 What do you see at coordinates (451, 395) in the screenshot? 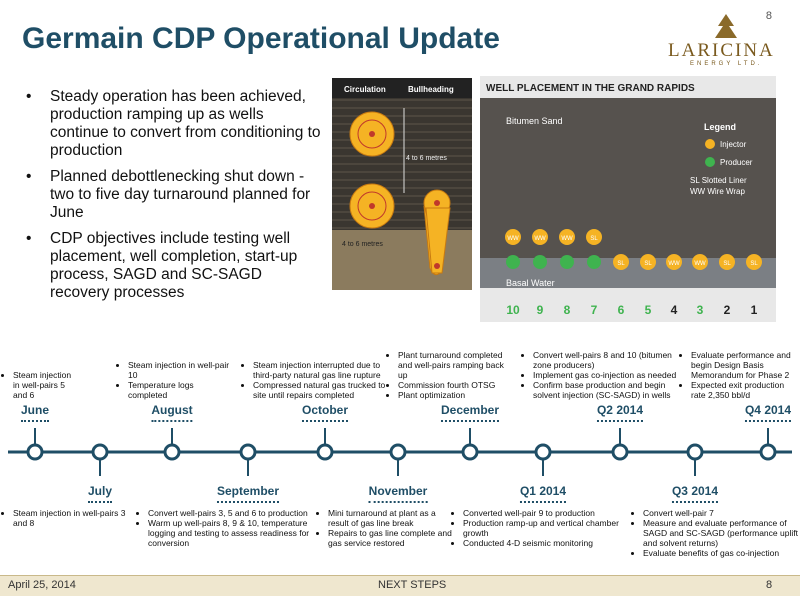
I see `note-item: Plant optimization` at bounding box center [451, 395].